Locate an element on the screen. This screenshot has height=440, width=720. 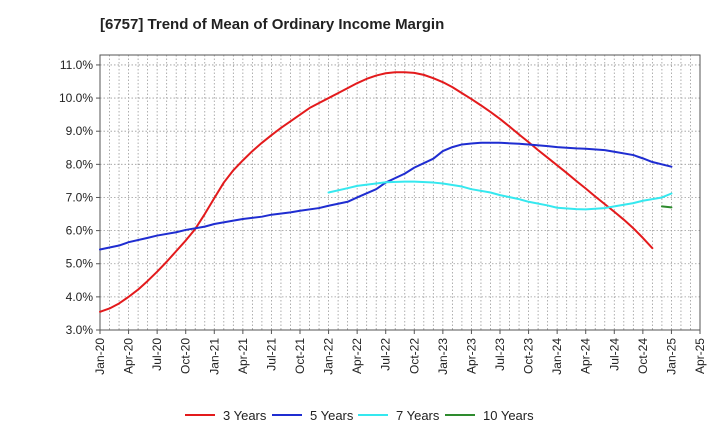
series-line-10-years is located at coordinates (666, 207).